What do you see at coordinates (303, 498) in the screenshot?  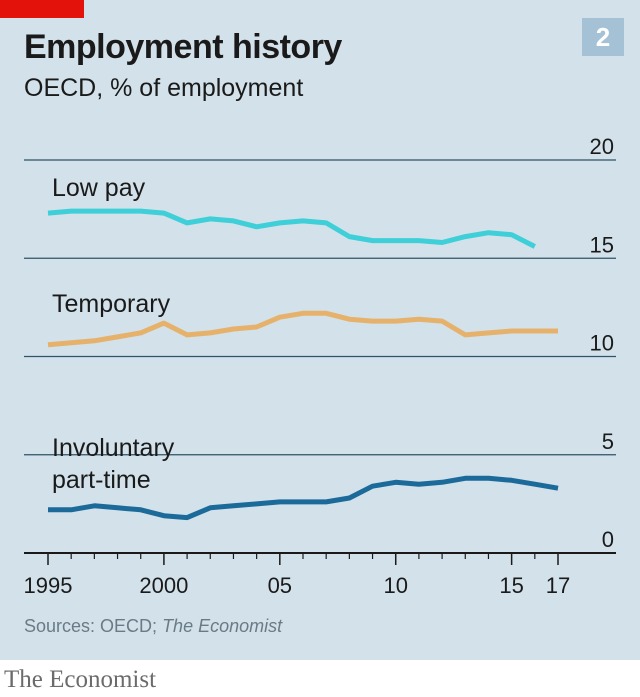 I see `series-line-involuntary-part-time` at bounding box center [303, 498].